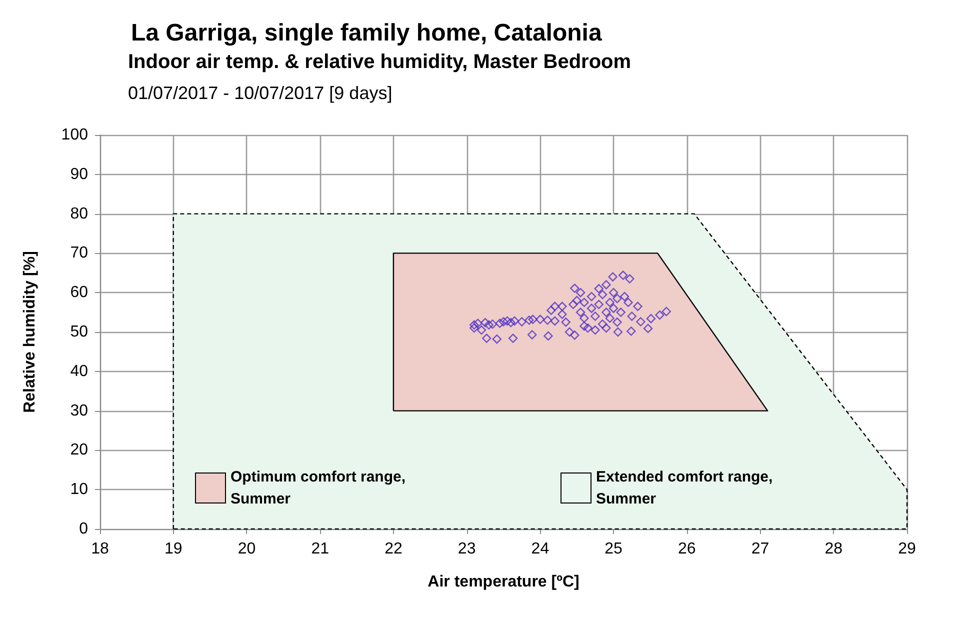 The width and height of the screenshot is (960, 640). What do you see at coordinates (79, 213) in the screenshot?
I see `y-tick-label: 80` at bounding box center [79, 213].